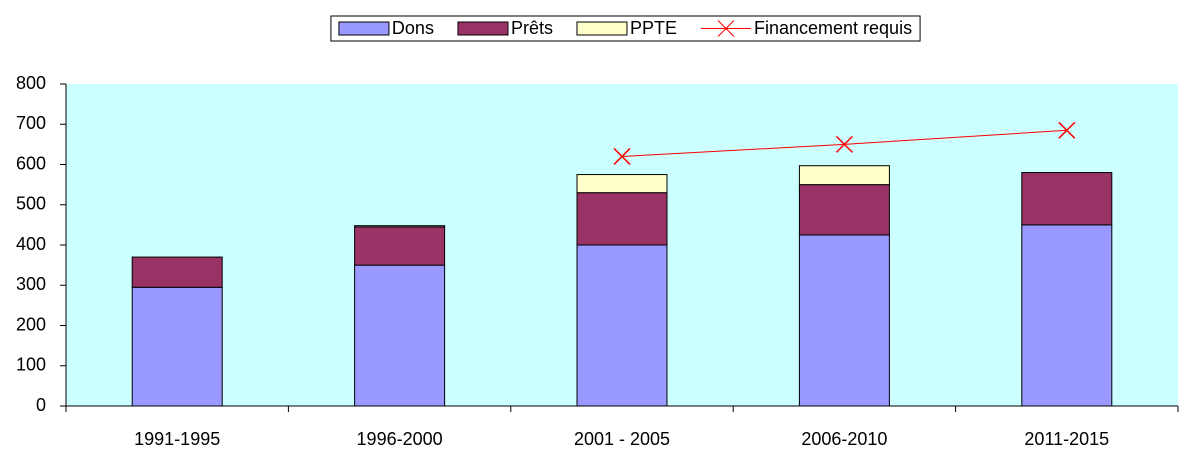 This screenshot has height=453, width=1191. I want to click on legend-label: Dons, so click(413, 28).